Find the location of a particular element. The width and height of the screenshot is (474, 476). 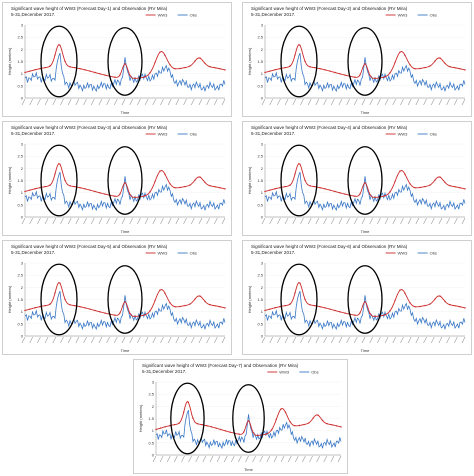

chart-subtitle: 5-31,December 2017. is located at coordinates (33, 14).